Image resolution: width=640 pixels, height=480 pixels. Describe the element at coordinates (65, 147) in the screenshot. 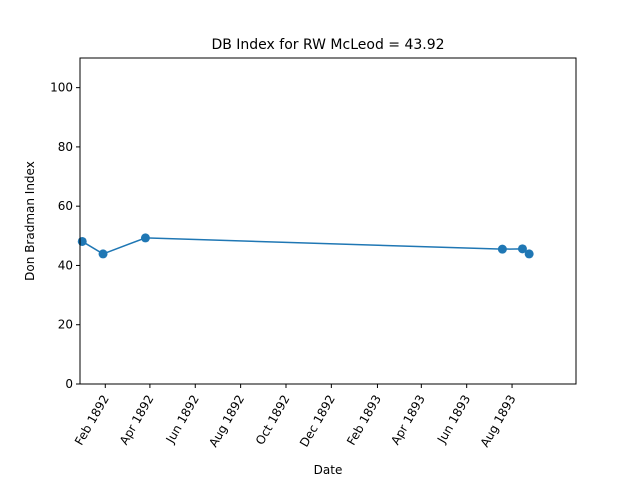

I see `y-tick-label: 80` at that location.